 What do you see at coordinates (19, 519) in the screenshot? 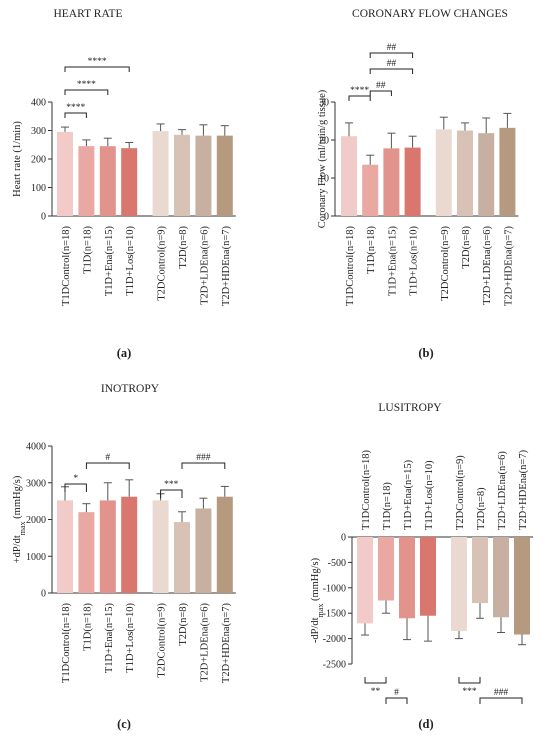
I see `y-axis-label: +dP/dtmax (mmHg/s)` at bounding box center [19, 519].